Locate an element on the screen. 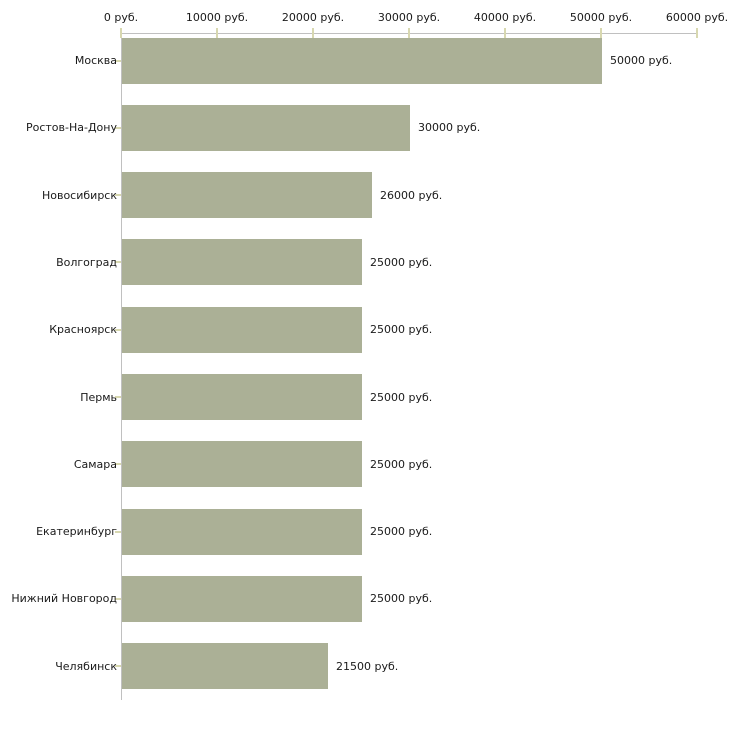  value-label: 30000 руб. is located at coordinates (449, 128).